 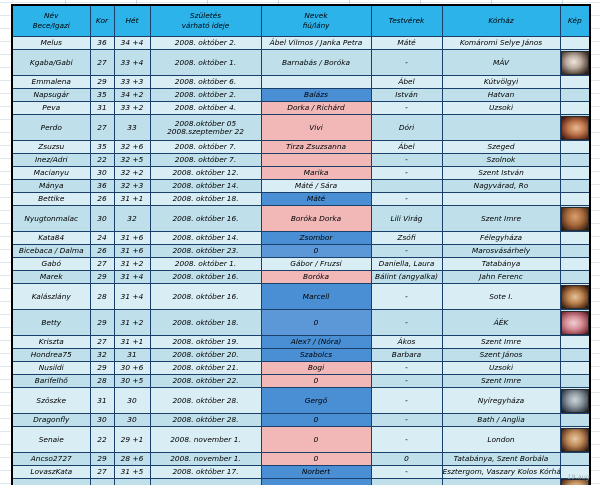 What do you see at coordinates (102, 251) in the screenshot?
I see `cell-age: 26` at bounding box center [102, 251].